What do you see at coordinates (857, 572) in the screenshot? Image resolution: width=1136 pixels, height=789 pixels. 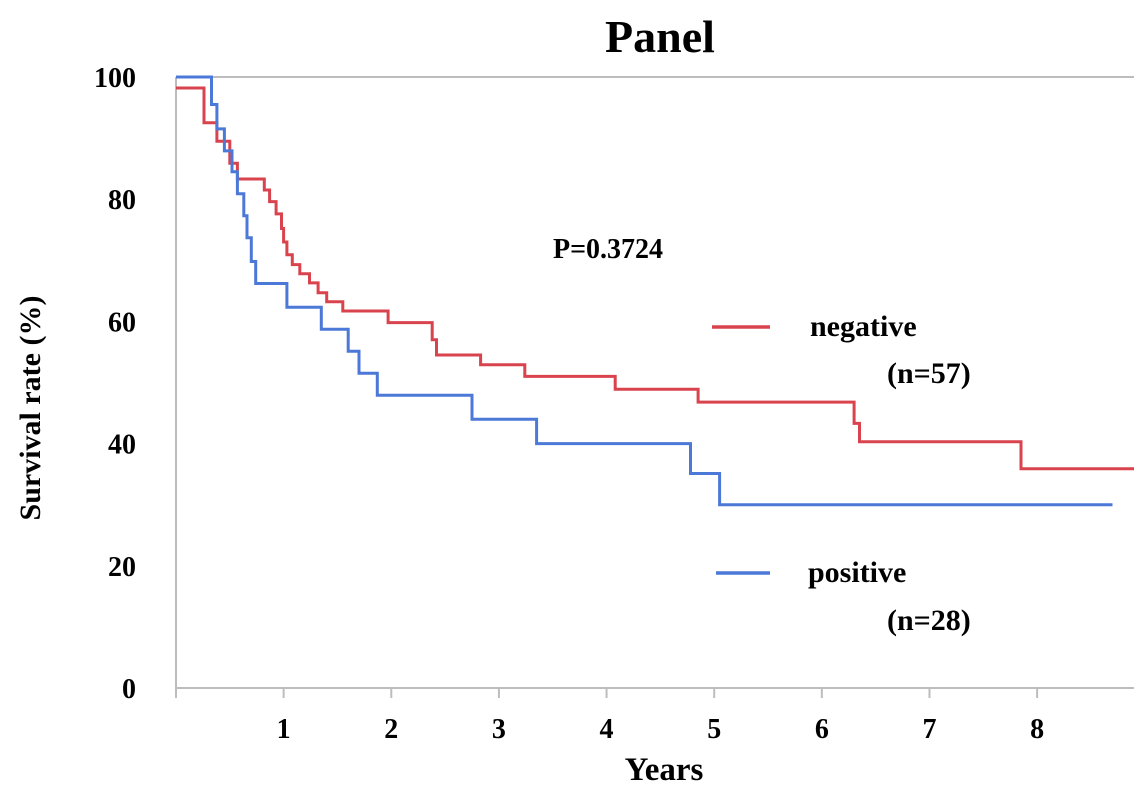 I see `legend-label-positive: positive` at bounding box center [857, 572].